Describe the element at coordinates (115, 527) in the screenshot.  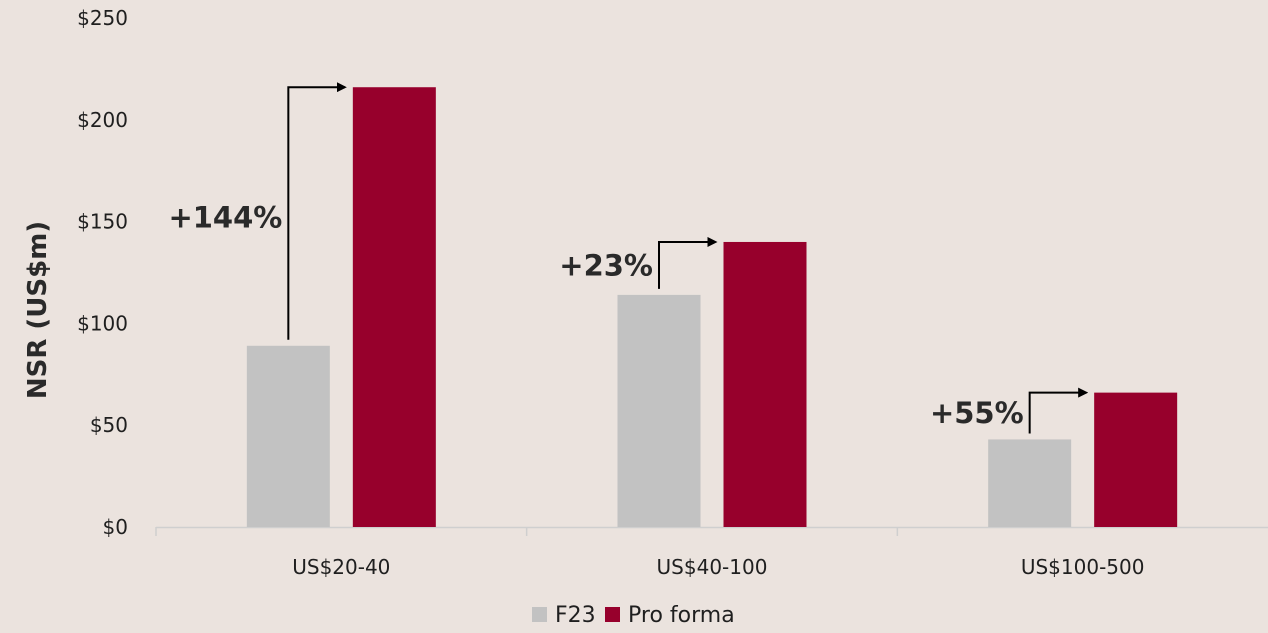
I see `y-tick-label: $0` at that location.